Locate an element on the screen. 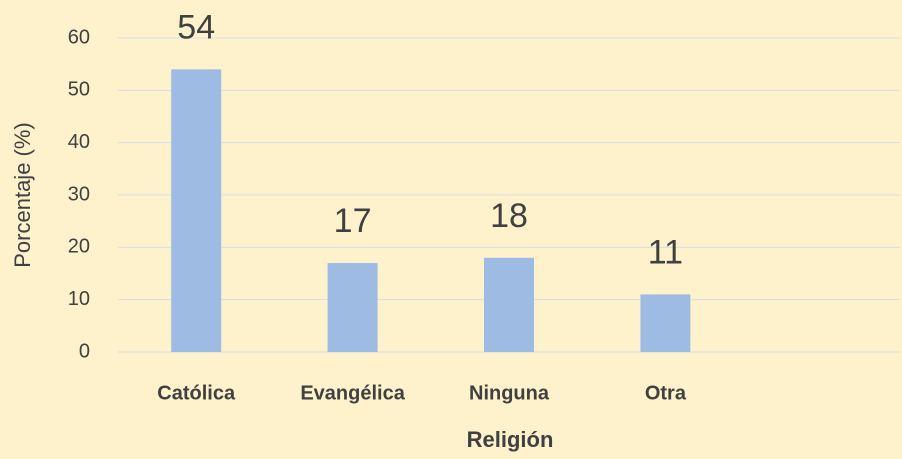  data-label: 17 is located at coordinates (353, 221).